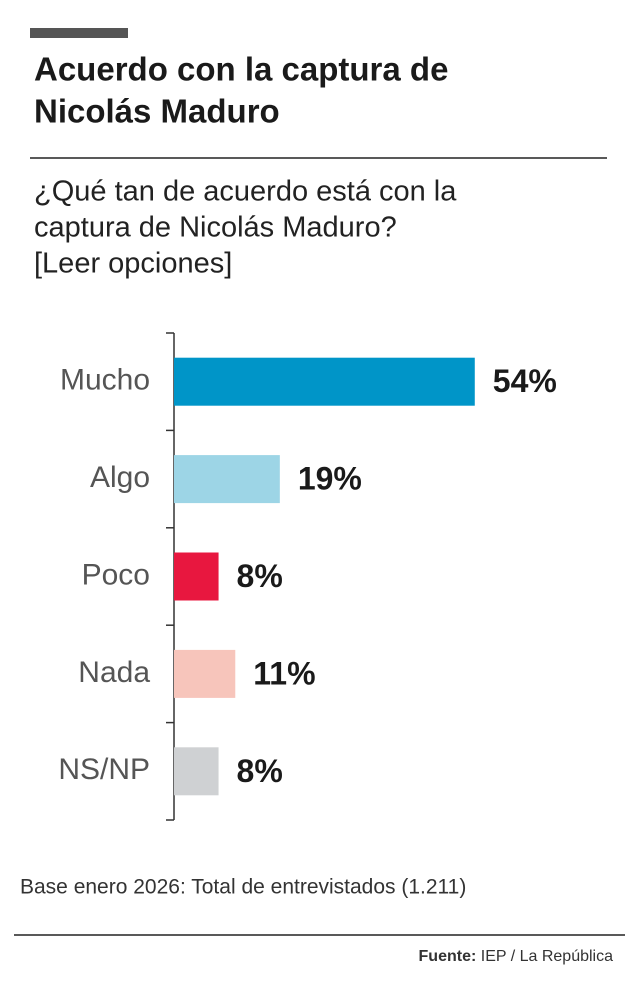  I want to click on source: Fuente: IEP / La República, so click(516, 956).